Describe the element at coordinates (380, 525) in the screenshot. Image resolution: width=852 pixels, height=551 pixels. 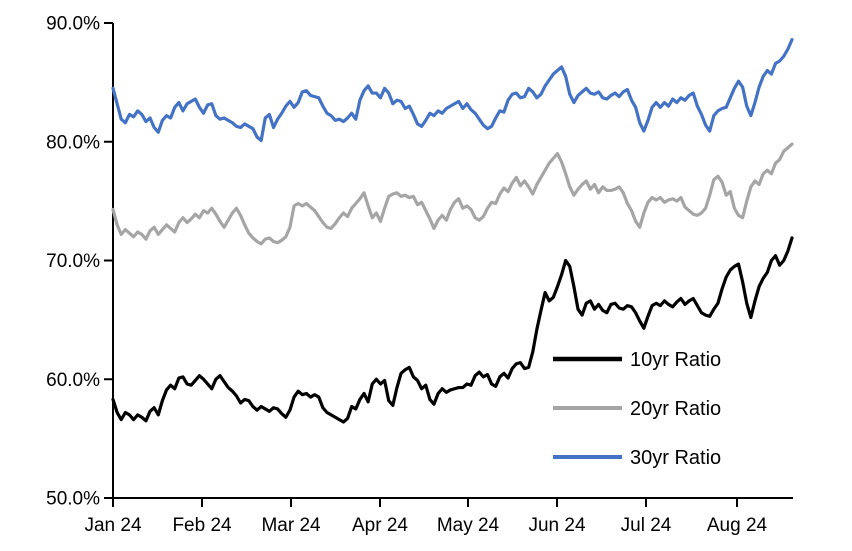
I see `x-axis-tick-label: Apr 24` at that location.